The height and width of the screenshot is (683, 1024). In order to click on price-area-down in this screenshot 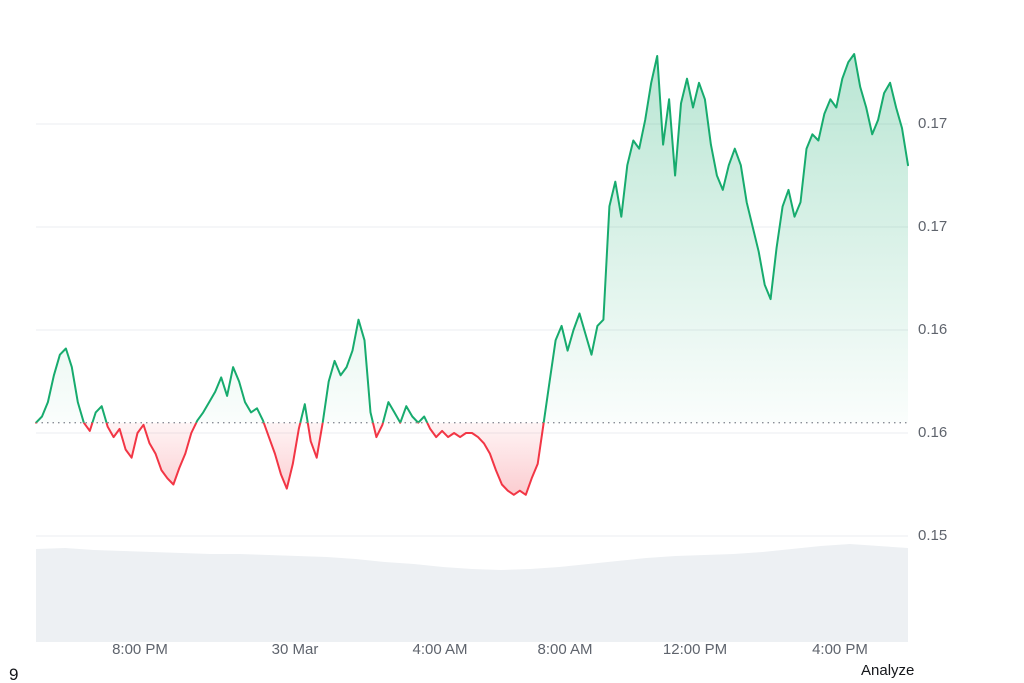, I will do `click(313, 458)`.